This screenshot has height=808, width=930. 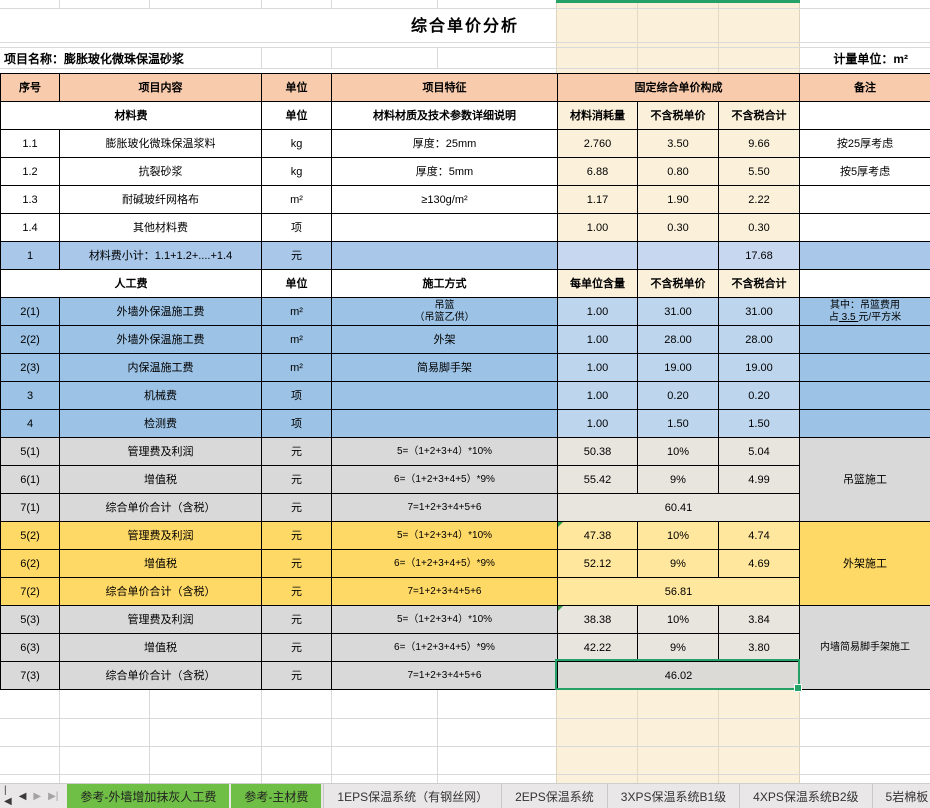 I want to click on table-cell: 5(2), so click(x=30, y=535).